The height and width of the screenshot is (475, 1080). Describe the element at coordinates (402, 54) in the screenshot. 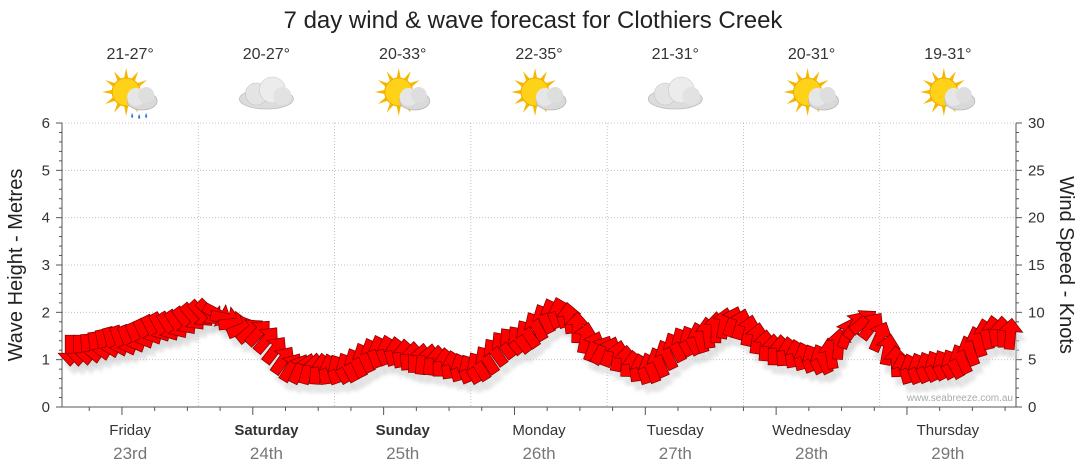

I see `temperature-range-label: 20-33°` at that location.